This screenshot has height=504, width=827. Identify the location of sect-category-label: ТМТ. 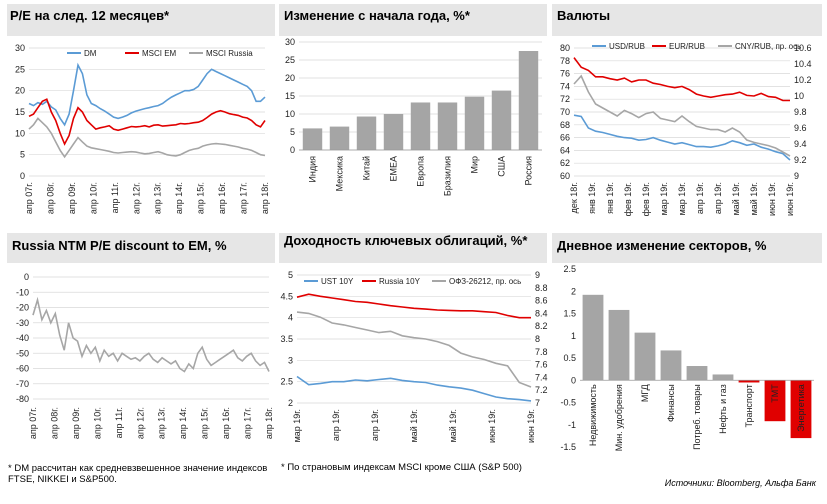
(775, 393).